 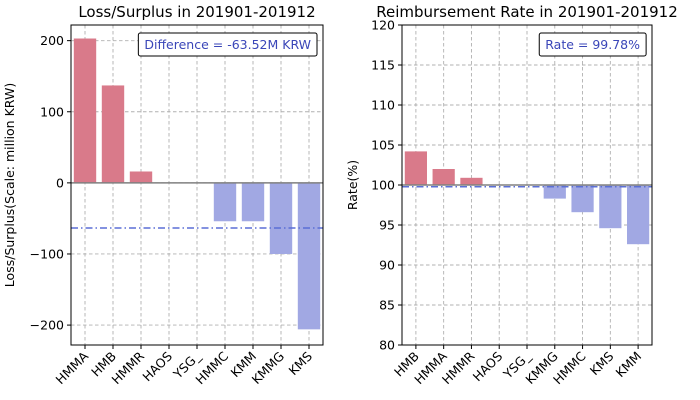 What do you see at coordinates (352, 185) in the screenshot?
I see `reimbursement-rate-ylabel: Rate(%)` at bounding box center [352, 185].